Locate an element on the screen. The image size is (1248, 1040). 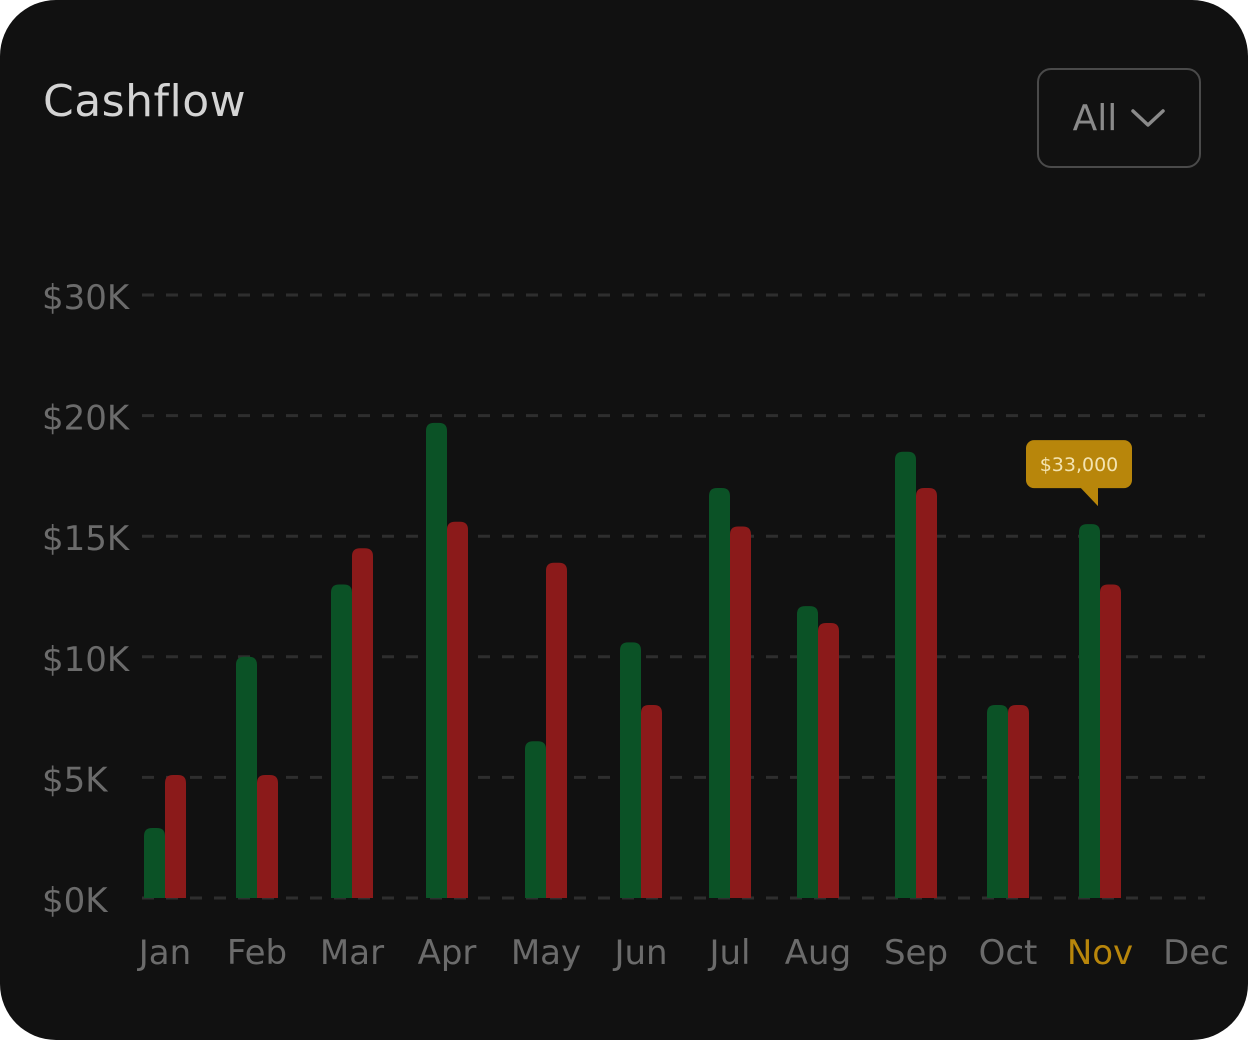
income-bar-jan is located at coordinates (154, 863).